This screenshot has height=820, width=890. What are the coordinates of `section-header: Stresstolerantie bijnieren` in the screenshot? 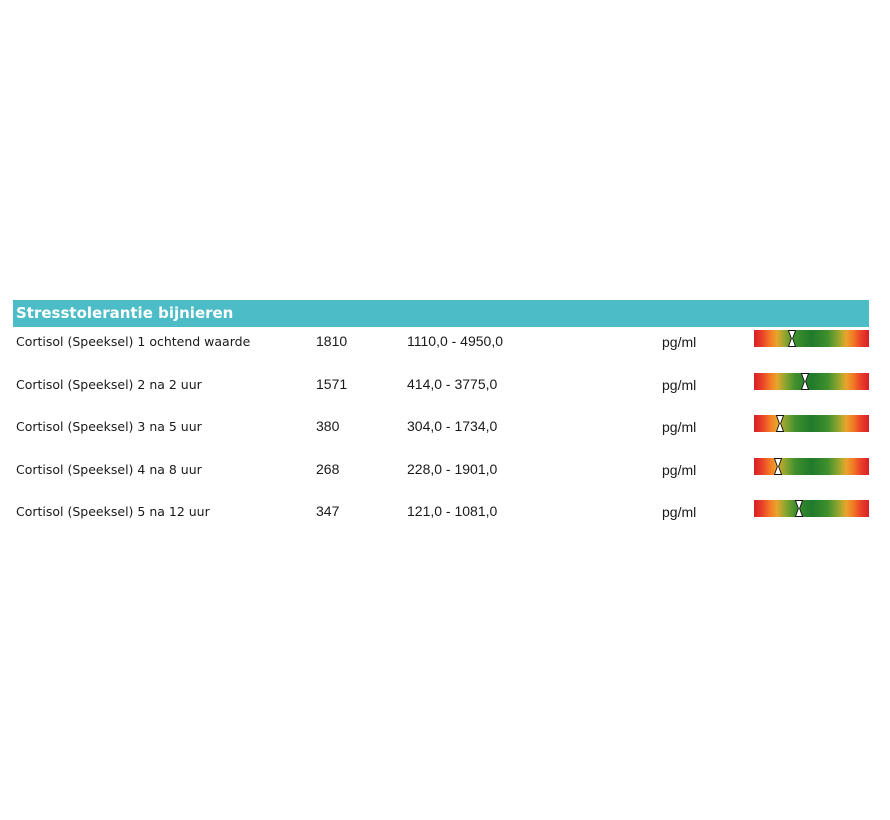 It's located at (441, 313).